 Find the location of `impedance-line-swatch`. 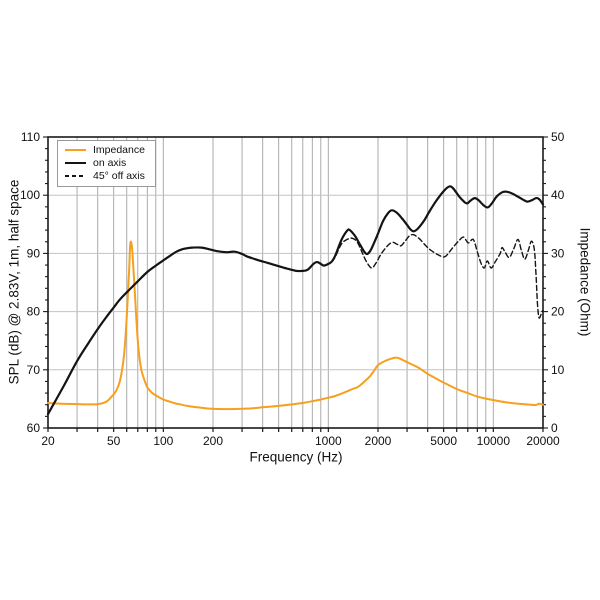

impedance-line-swatch is located at coordinates (75, 150).